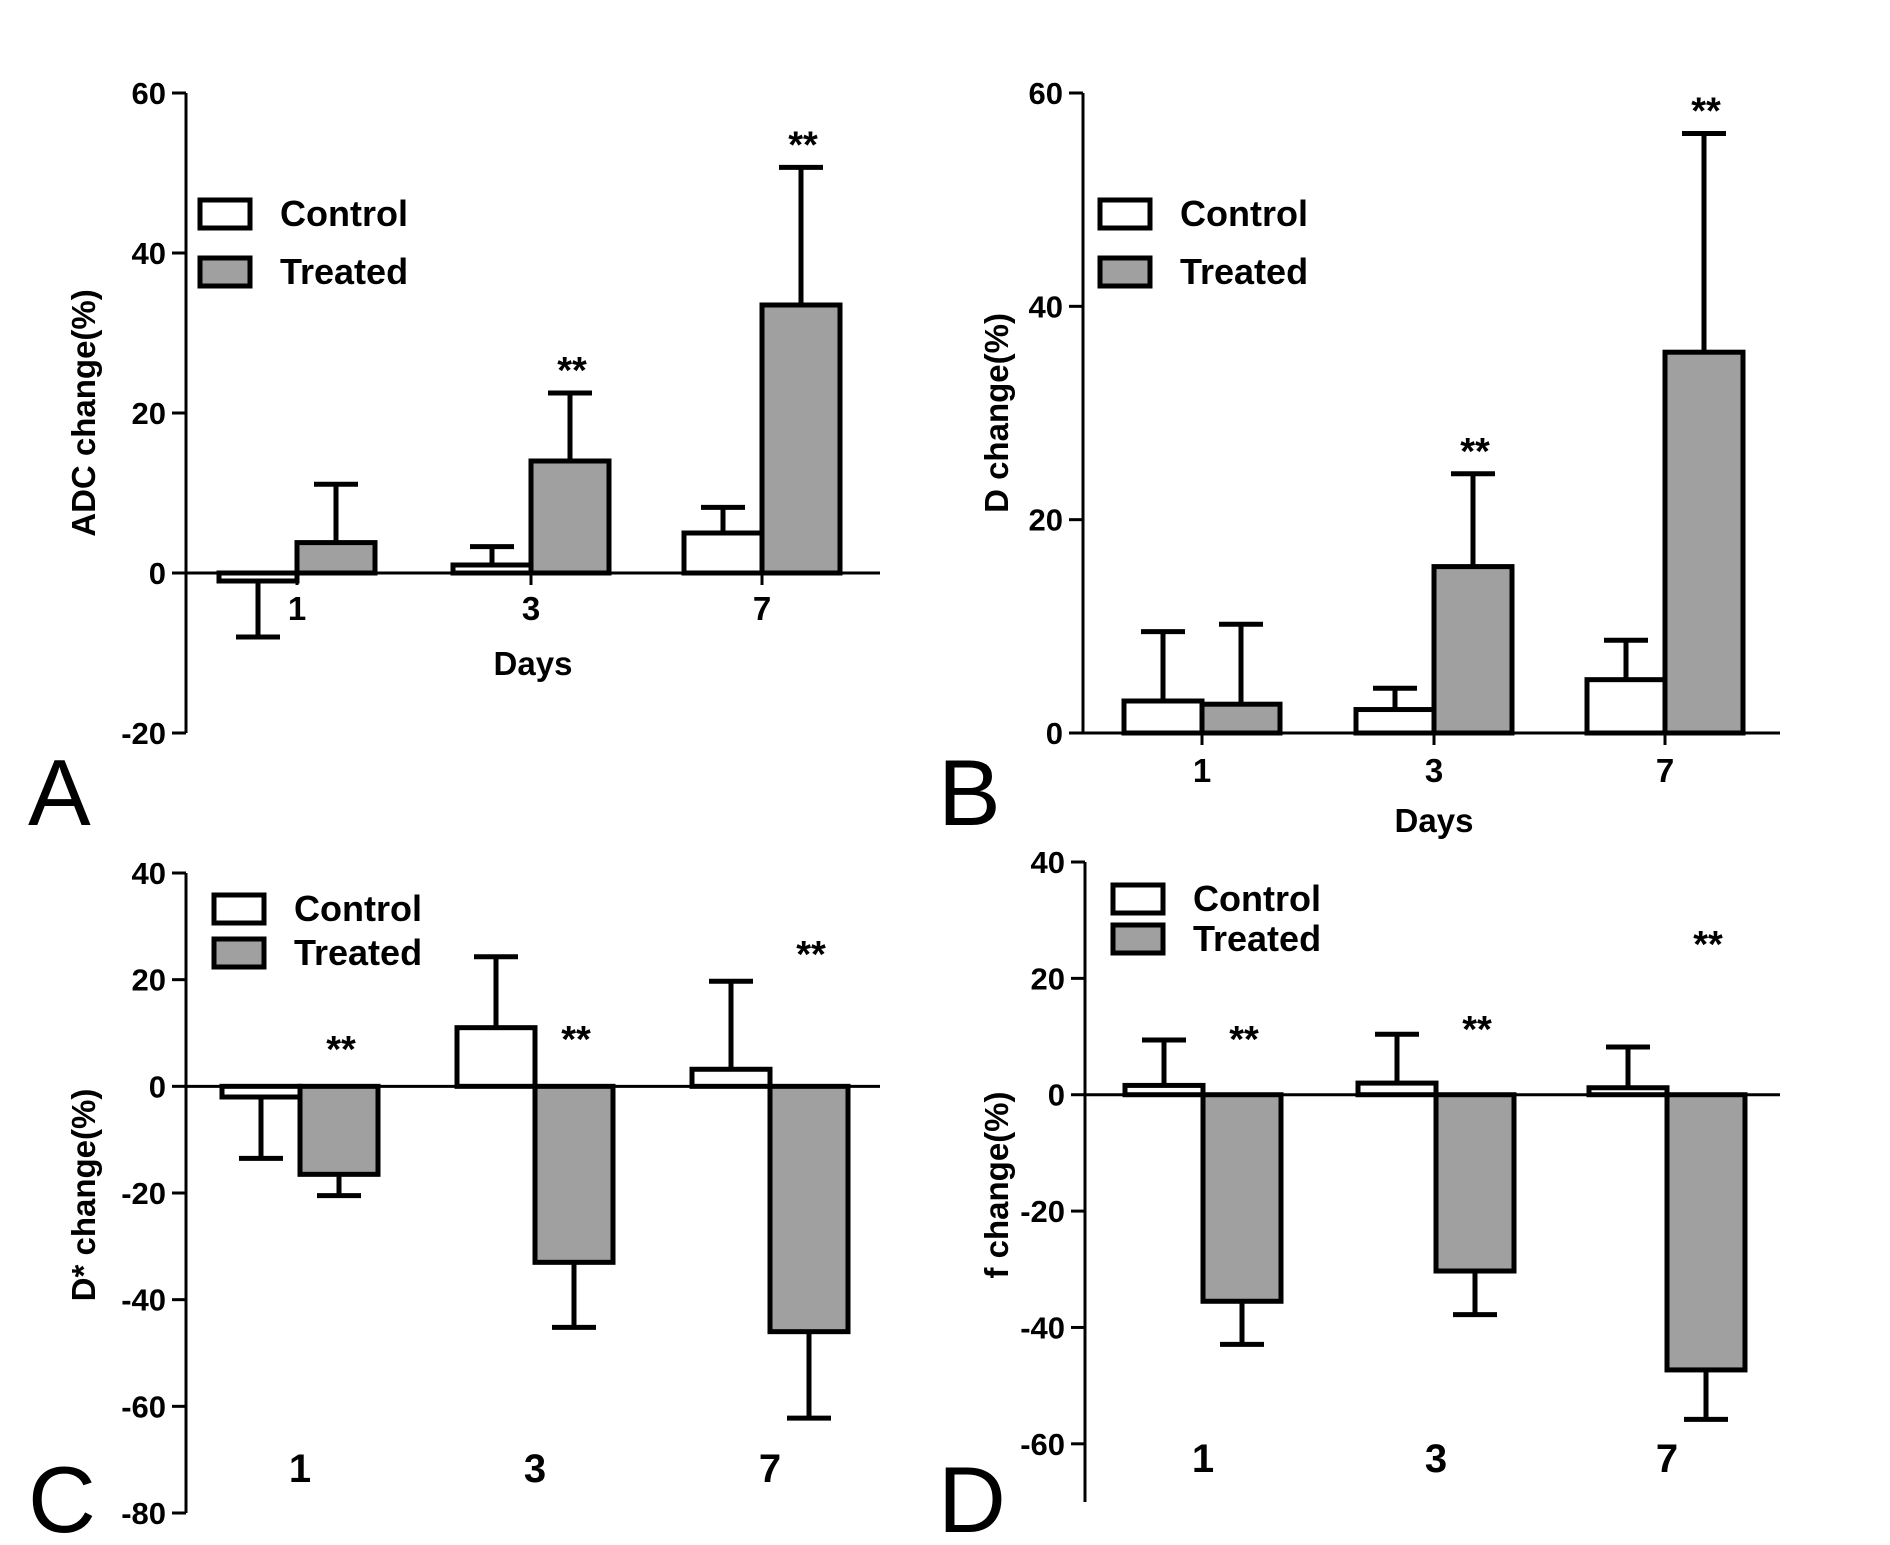 The image size is (1890, 1545). I want to click on y-axis-title: f change(%), so click(996, 1184).